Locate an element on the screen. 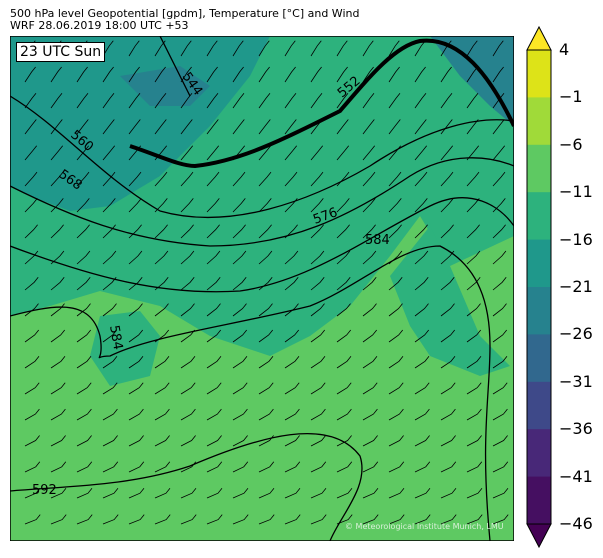  colorbar-tick-label: −41 is located at coordinates (576, 476).